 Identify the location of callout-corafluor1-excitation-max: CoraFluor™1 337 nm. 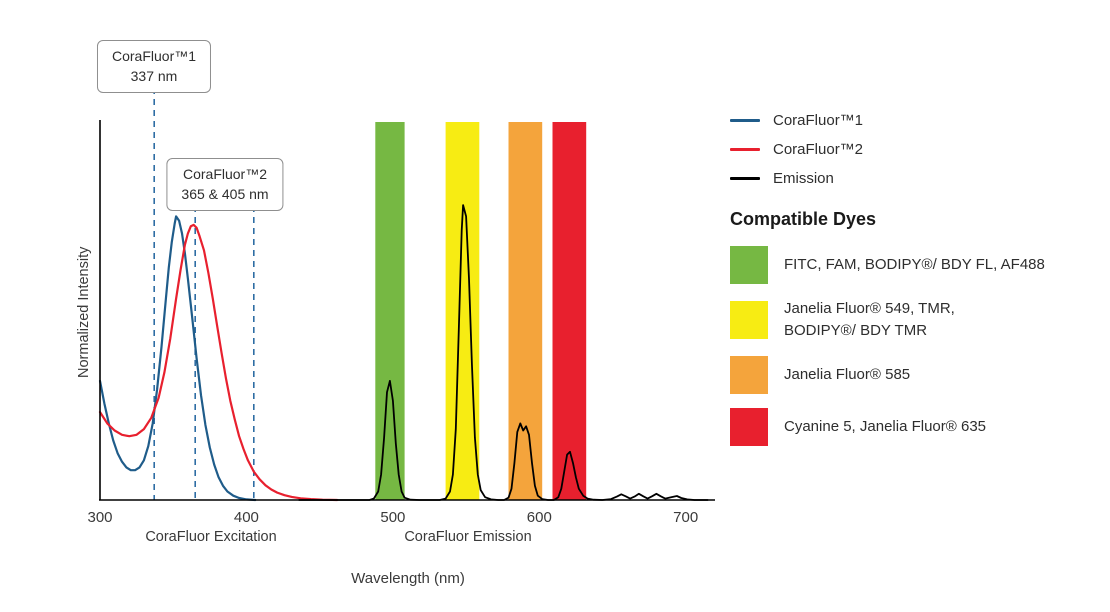
(154, 66).